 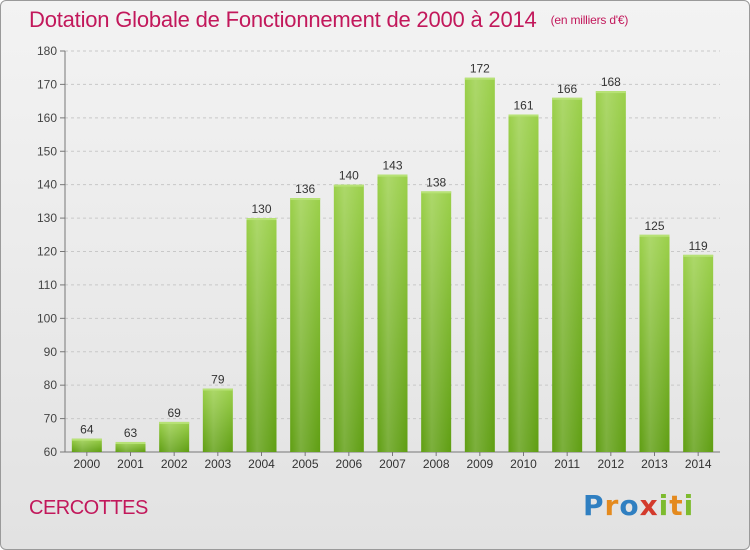 I want to click on data-label: 168, so click(x=611, y=82).